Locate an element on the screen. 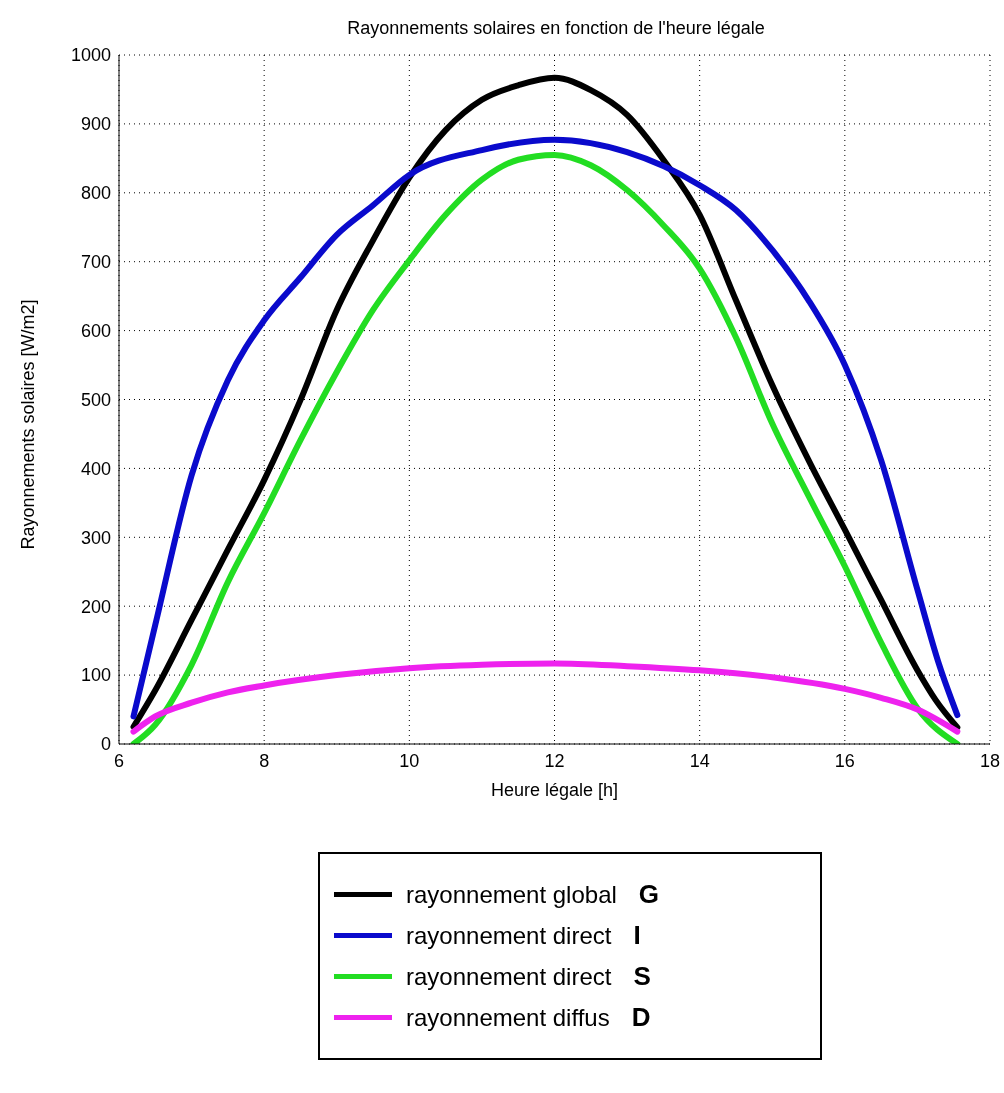  y-tick-label: 200 is located at coordinates (95, 606).